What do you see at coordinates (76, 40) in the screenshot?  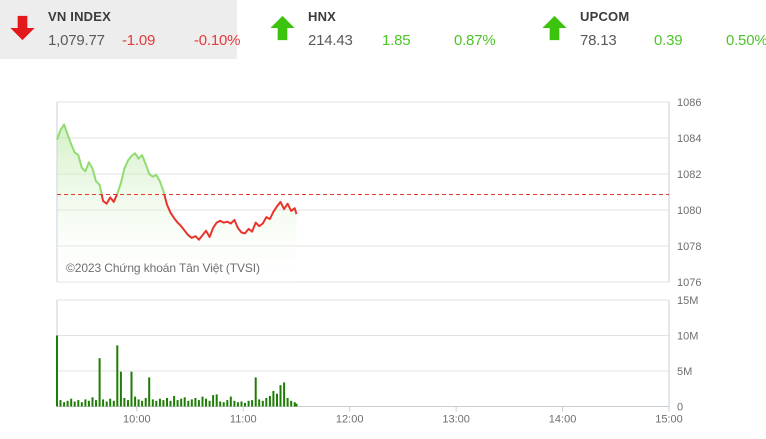 I see `index-value: 1,079.77` at bounding box center [76, 40].